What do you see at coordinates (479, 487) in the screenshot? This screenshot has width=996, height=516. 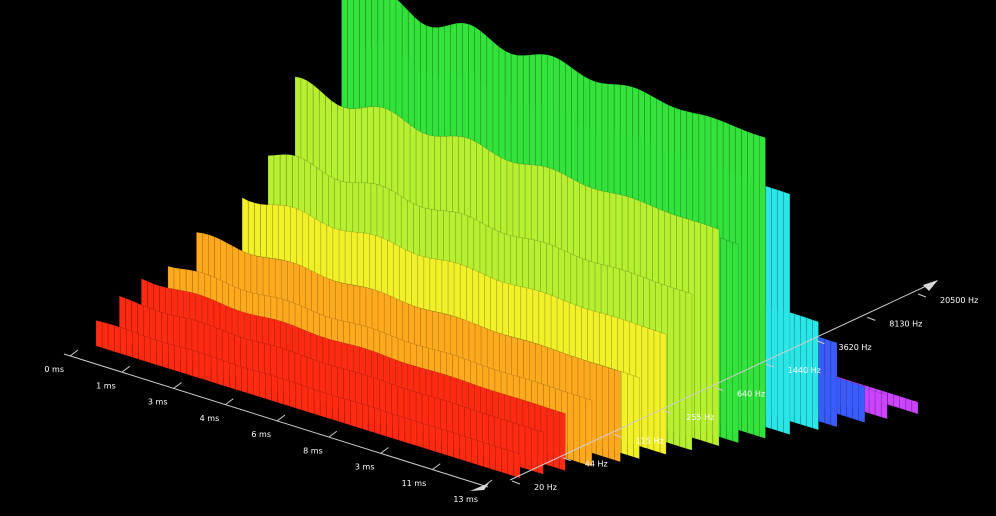 I see `time-axis-arrow-icon` at bounding box center [479, 487].